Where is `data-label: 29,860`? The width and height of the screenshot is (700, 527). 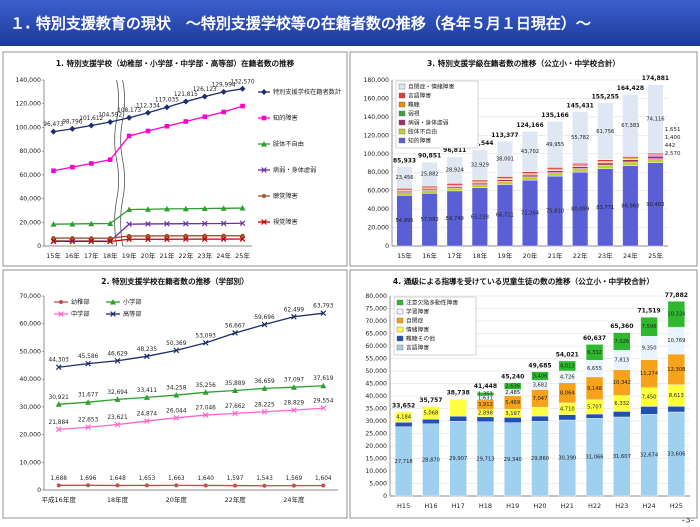 data-label: 29,860 is located at coordinates (540, 459).